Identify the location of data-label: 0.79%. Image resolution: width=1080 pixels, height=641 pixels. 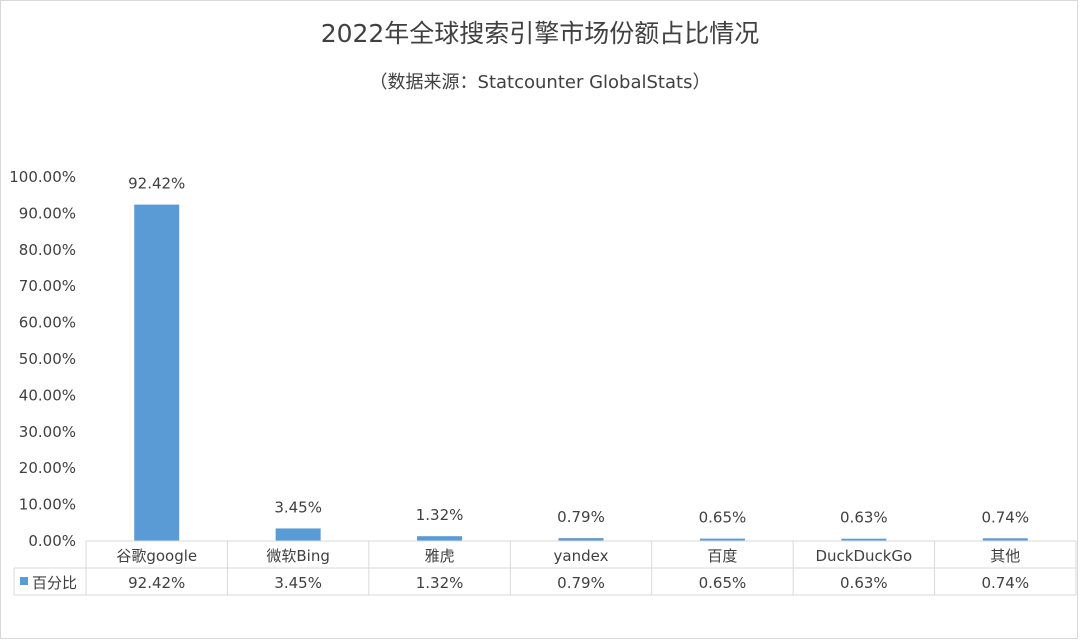
(581, 517).